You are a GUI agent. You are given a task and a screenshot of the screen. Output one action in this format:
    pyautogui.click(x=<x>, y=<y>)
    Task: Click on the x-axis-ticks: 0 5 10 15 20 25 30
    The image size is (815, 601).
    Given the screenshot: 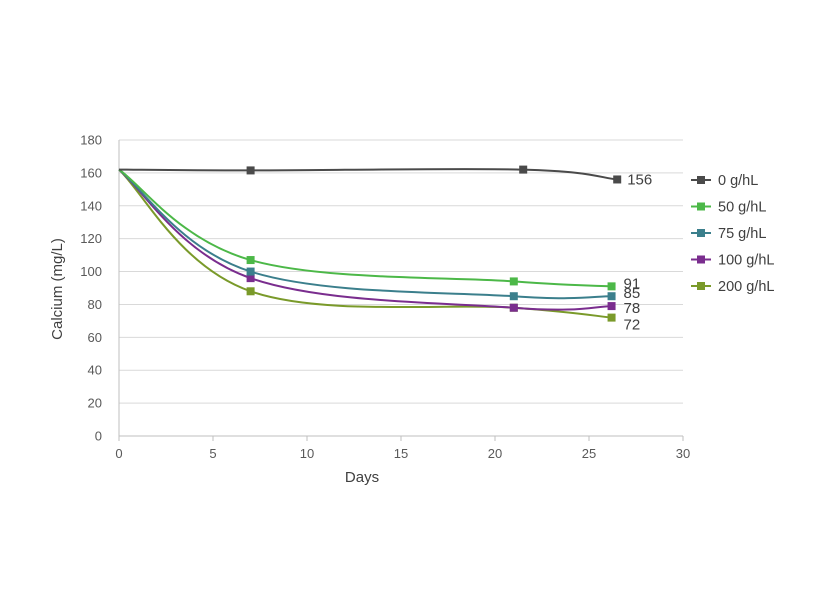 What is the action you would take?
    pyautogui.click(x=402, y=448)
    